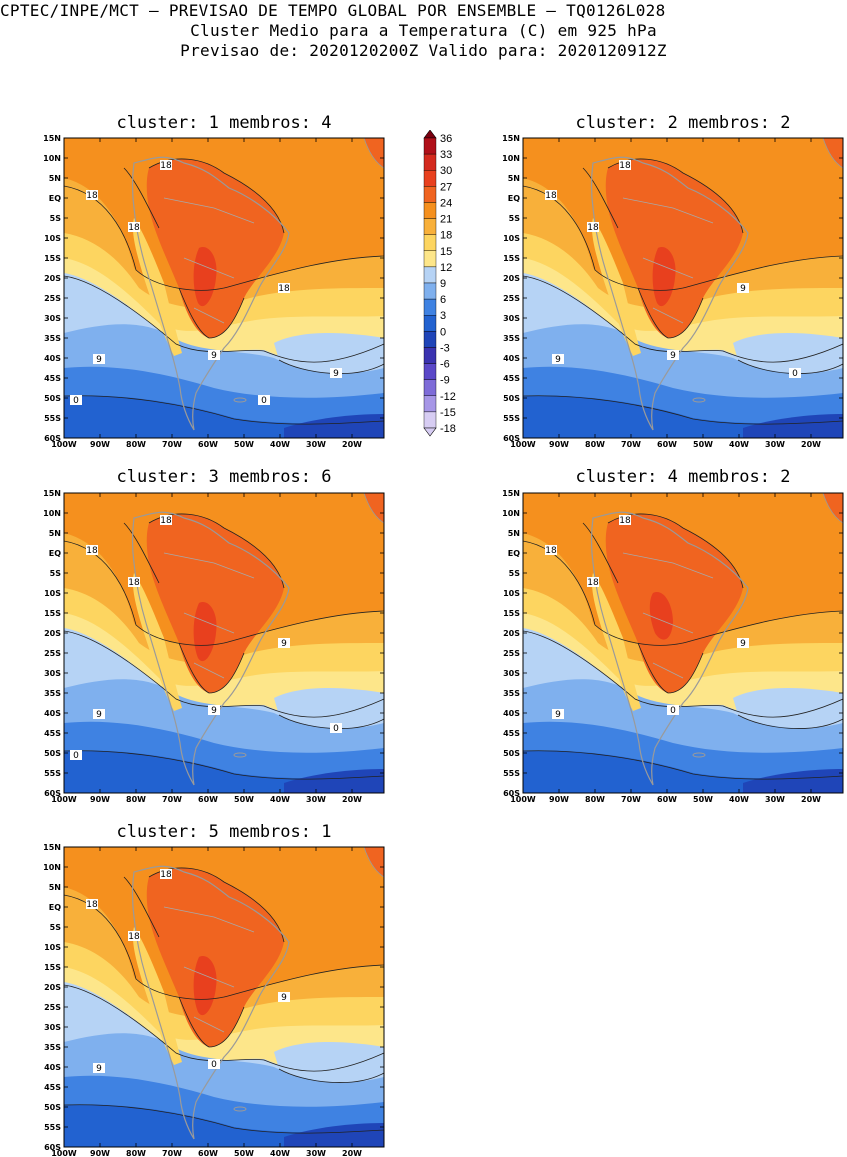  Describe the element at coordinates (52, 613) in the screenshot. I see `lat-tick-label: 15S` at that location.